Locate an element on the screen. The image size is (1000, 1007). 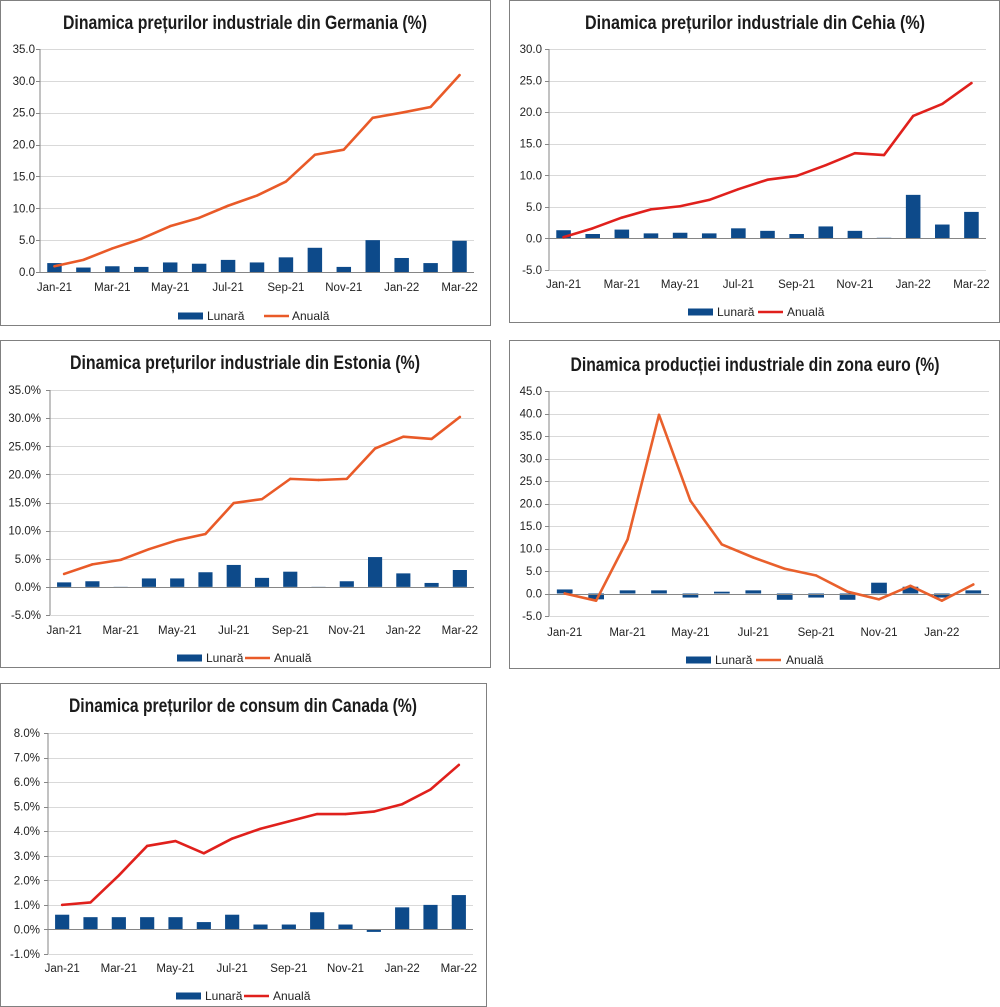
y-tick-label: 30.0 is located at coordinates (531, 460).